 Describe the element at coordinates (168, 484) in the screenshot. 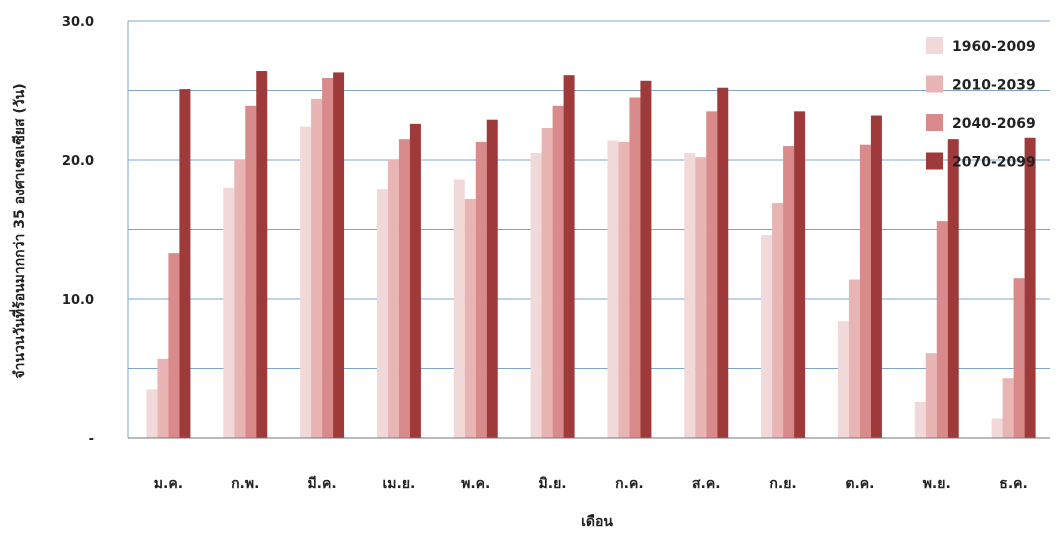

I see `x-tick-label: ม.ค.` at that location.